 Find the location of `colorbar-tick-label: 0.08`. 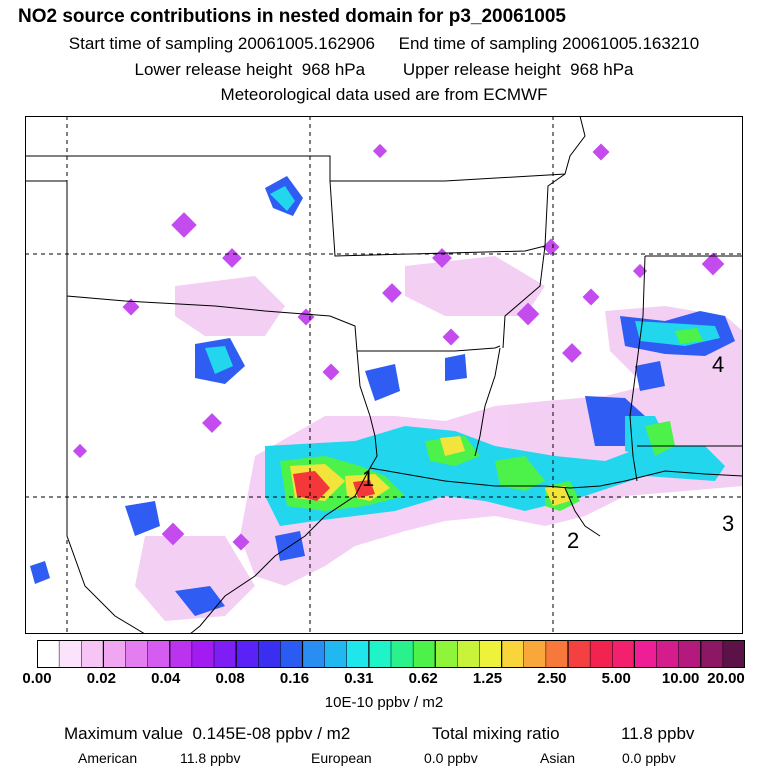

colorbar-tick-label: 0.08 is located at coordinates (230, 678).